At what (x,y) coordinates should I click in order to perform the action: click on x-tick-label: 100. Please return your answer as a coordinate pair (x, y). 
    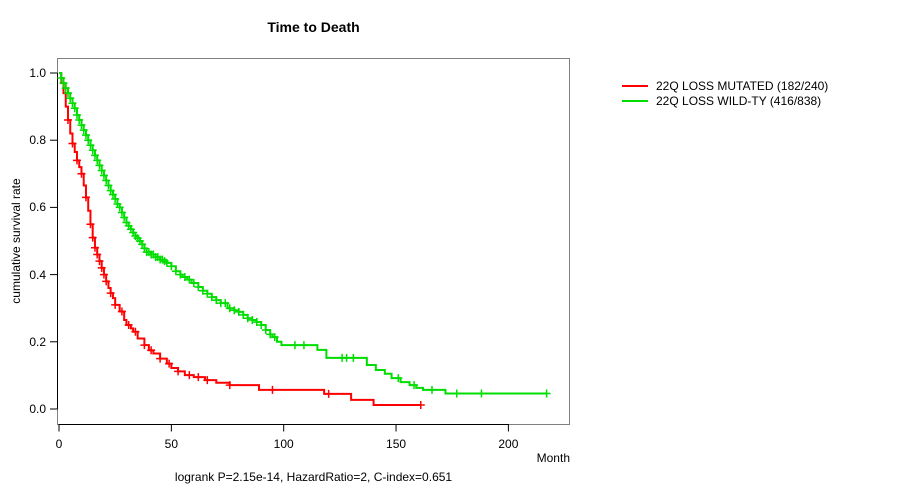
    Looking at the image, I should click on (283, 444).